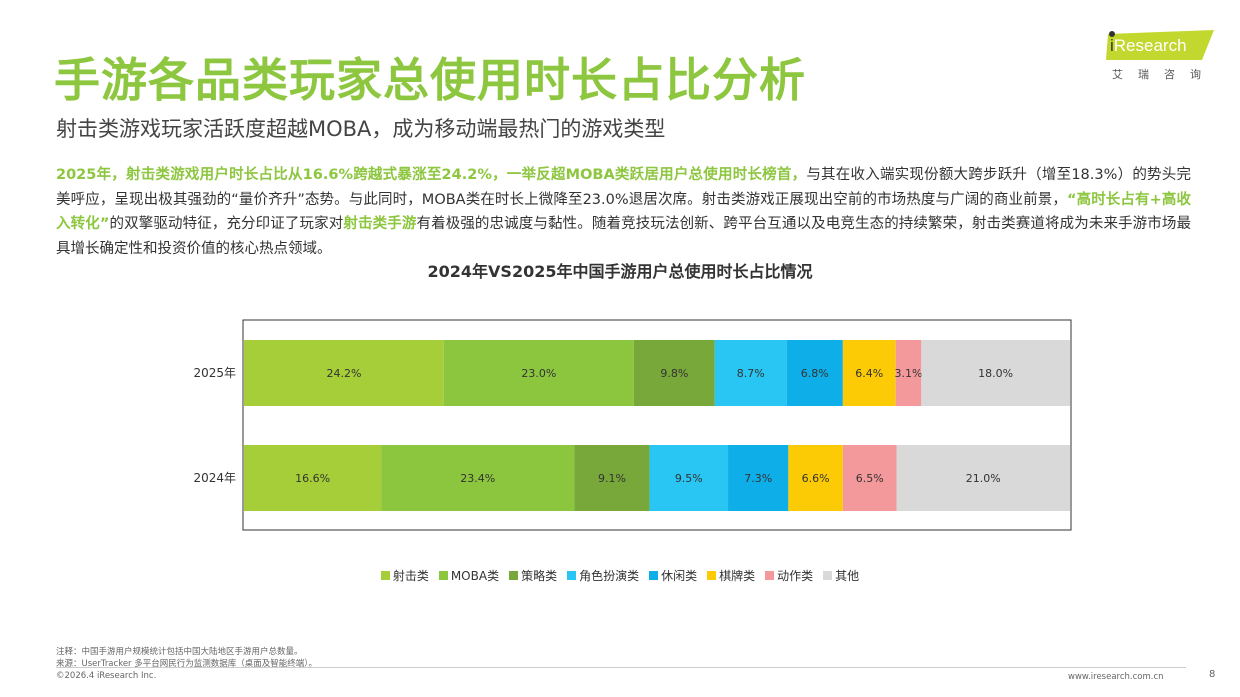 Image resolution: width=1240 pixels, height=697 pixels. I want to click on legend-label: 策略类, so click(539, 576).